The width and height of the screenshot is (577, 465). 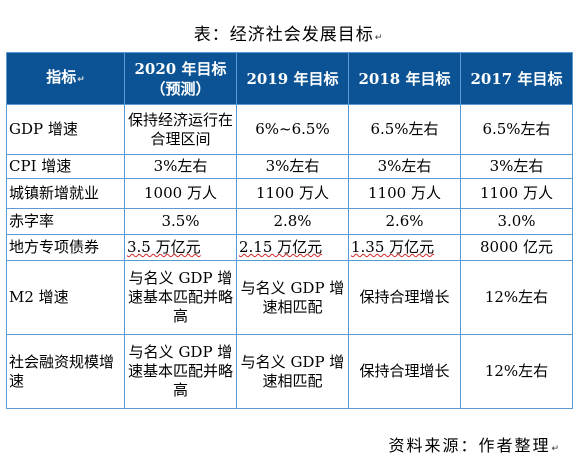 I want to click on table-row: GDP 增速 保持经济运行在合理区间 6%~6.5% 6.5%左右 6.5%左右, so click(x=289, y=129).